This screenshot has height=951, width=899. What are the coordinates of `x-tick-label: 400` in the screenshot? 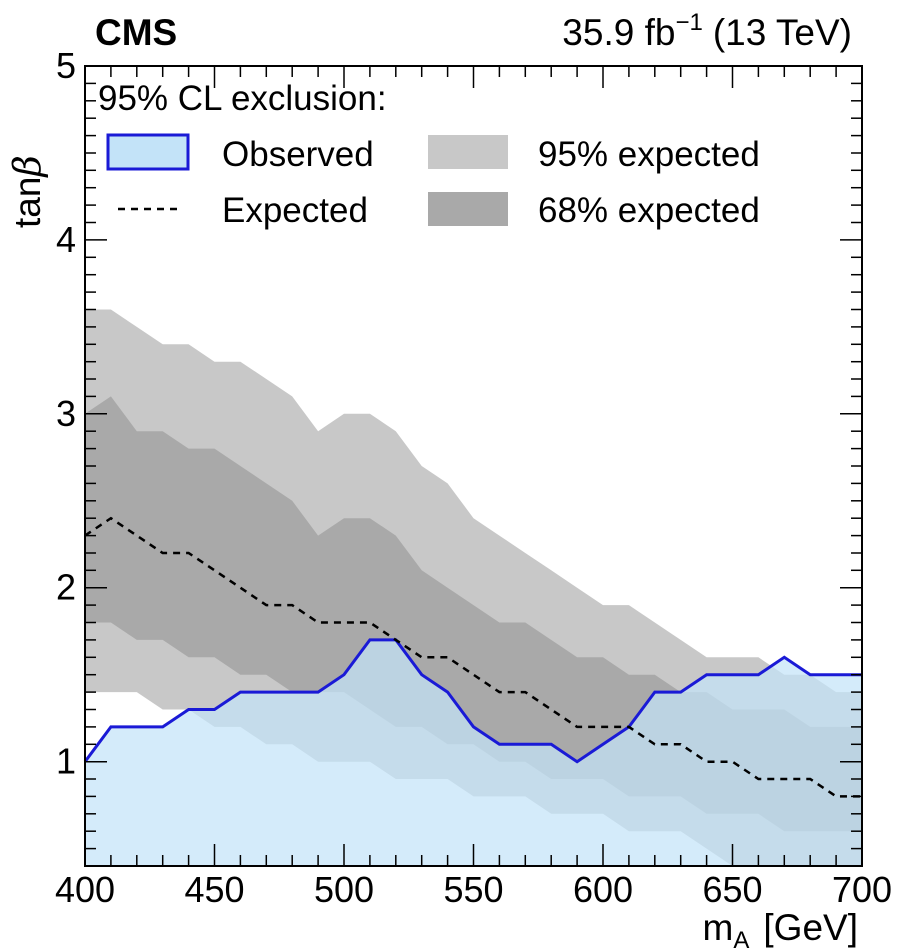 It's located at (85, 889).